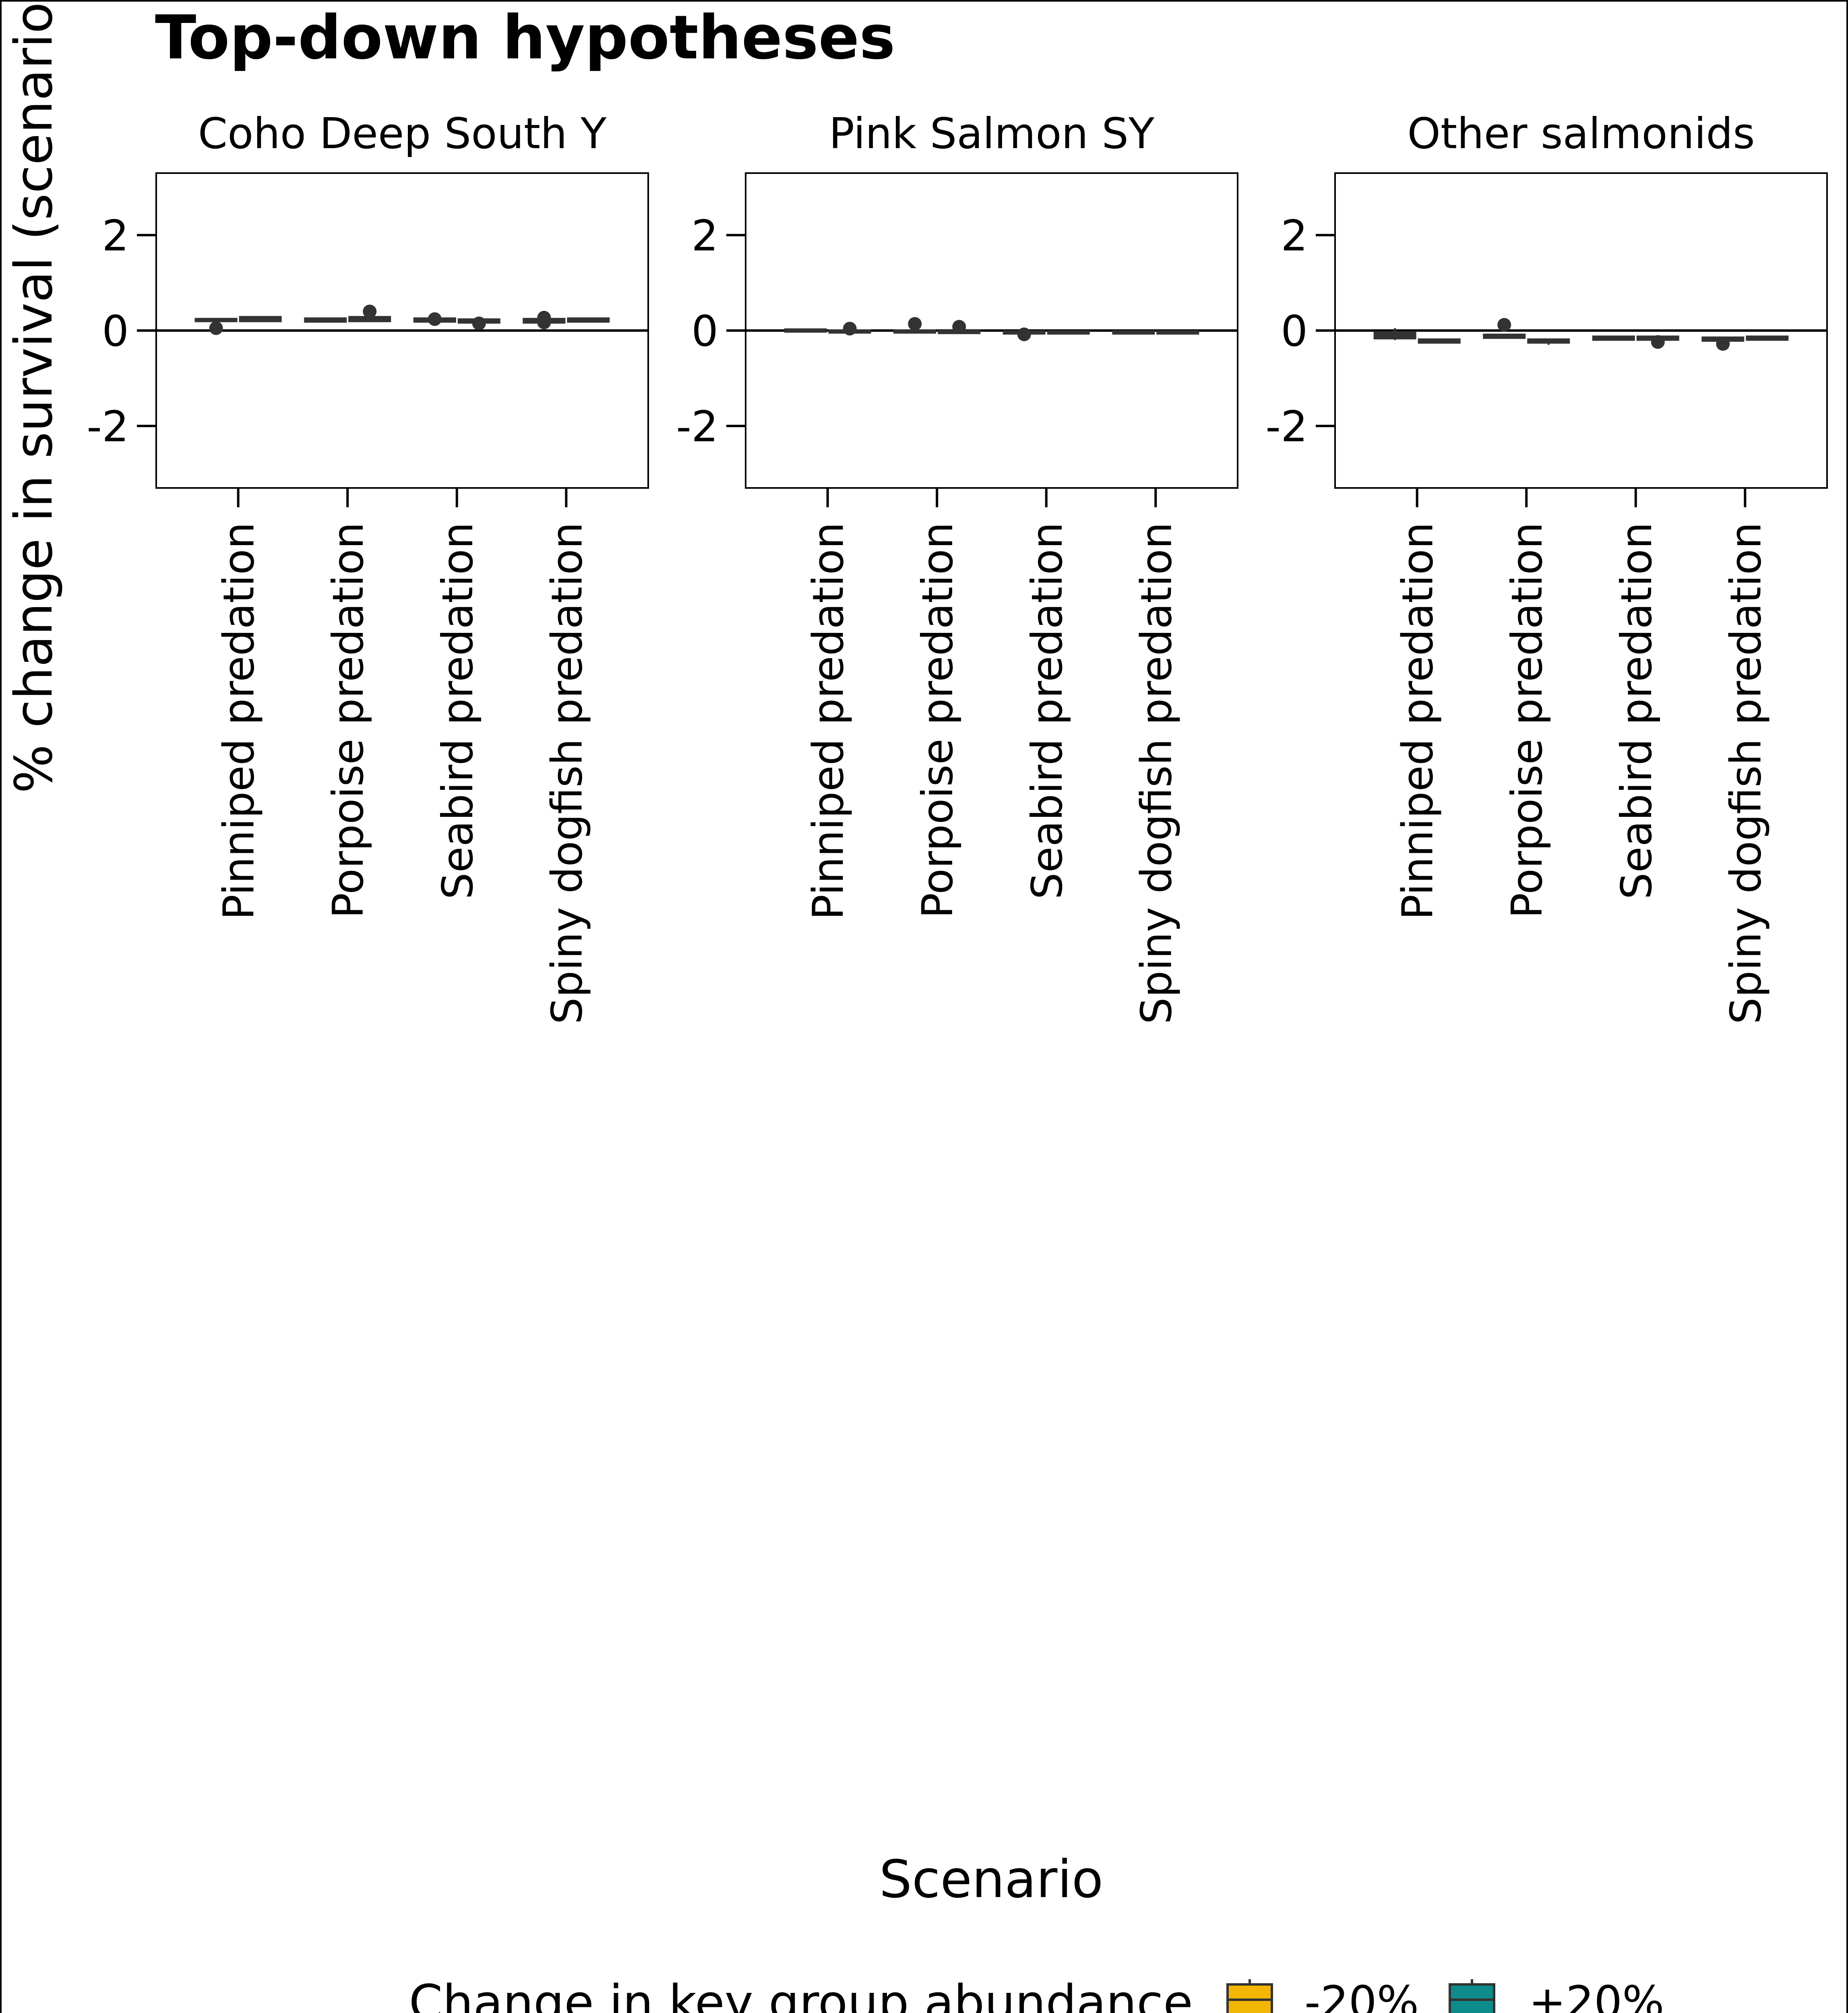  I want to click on legend-entry-plus20: +20%, so click(1556, 1994).